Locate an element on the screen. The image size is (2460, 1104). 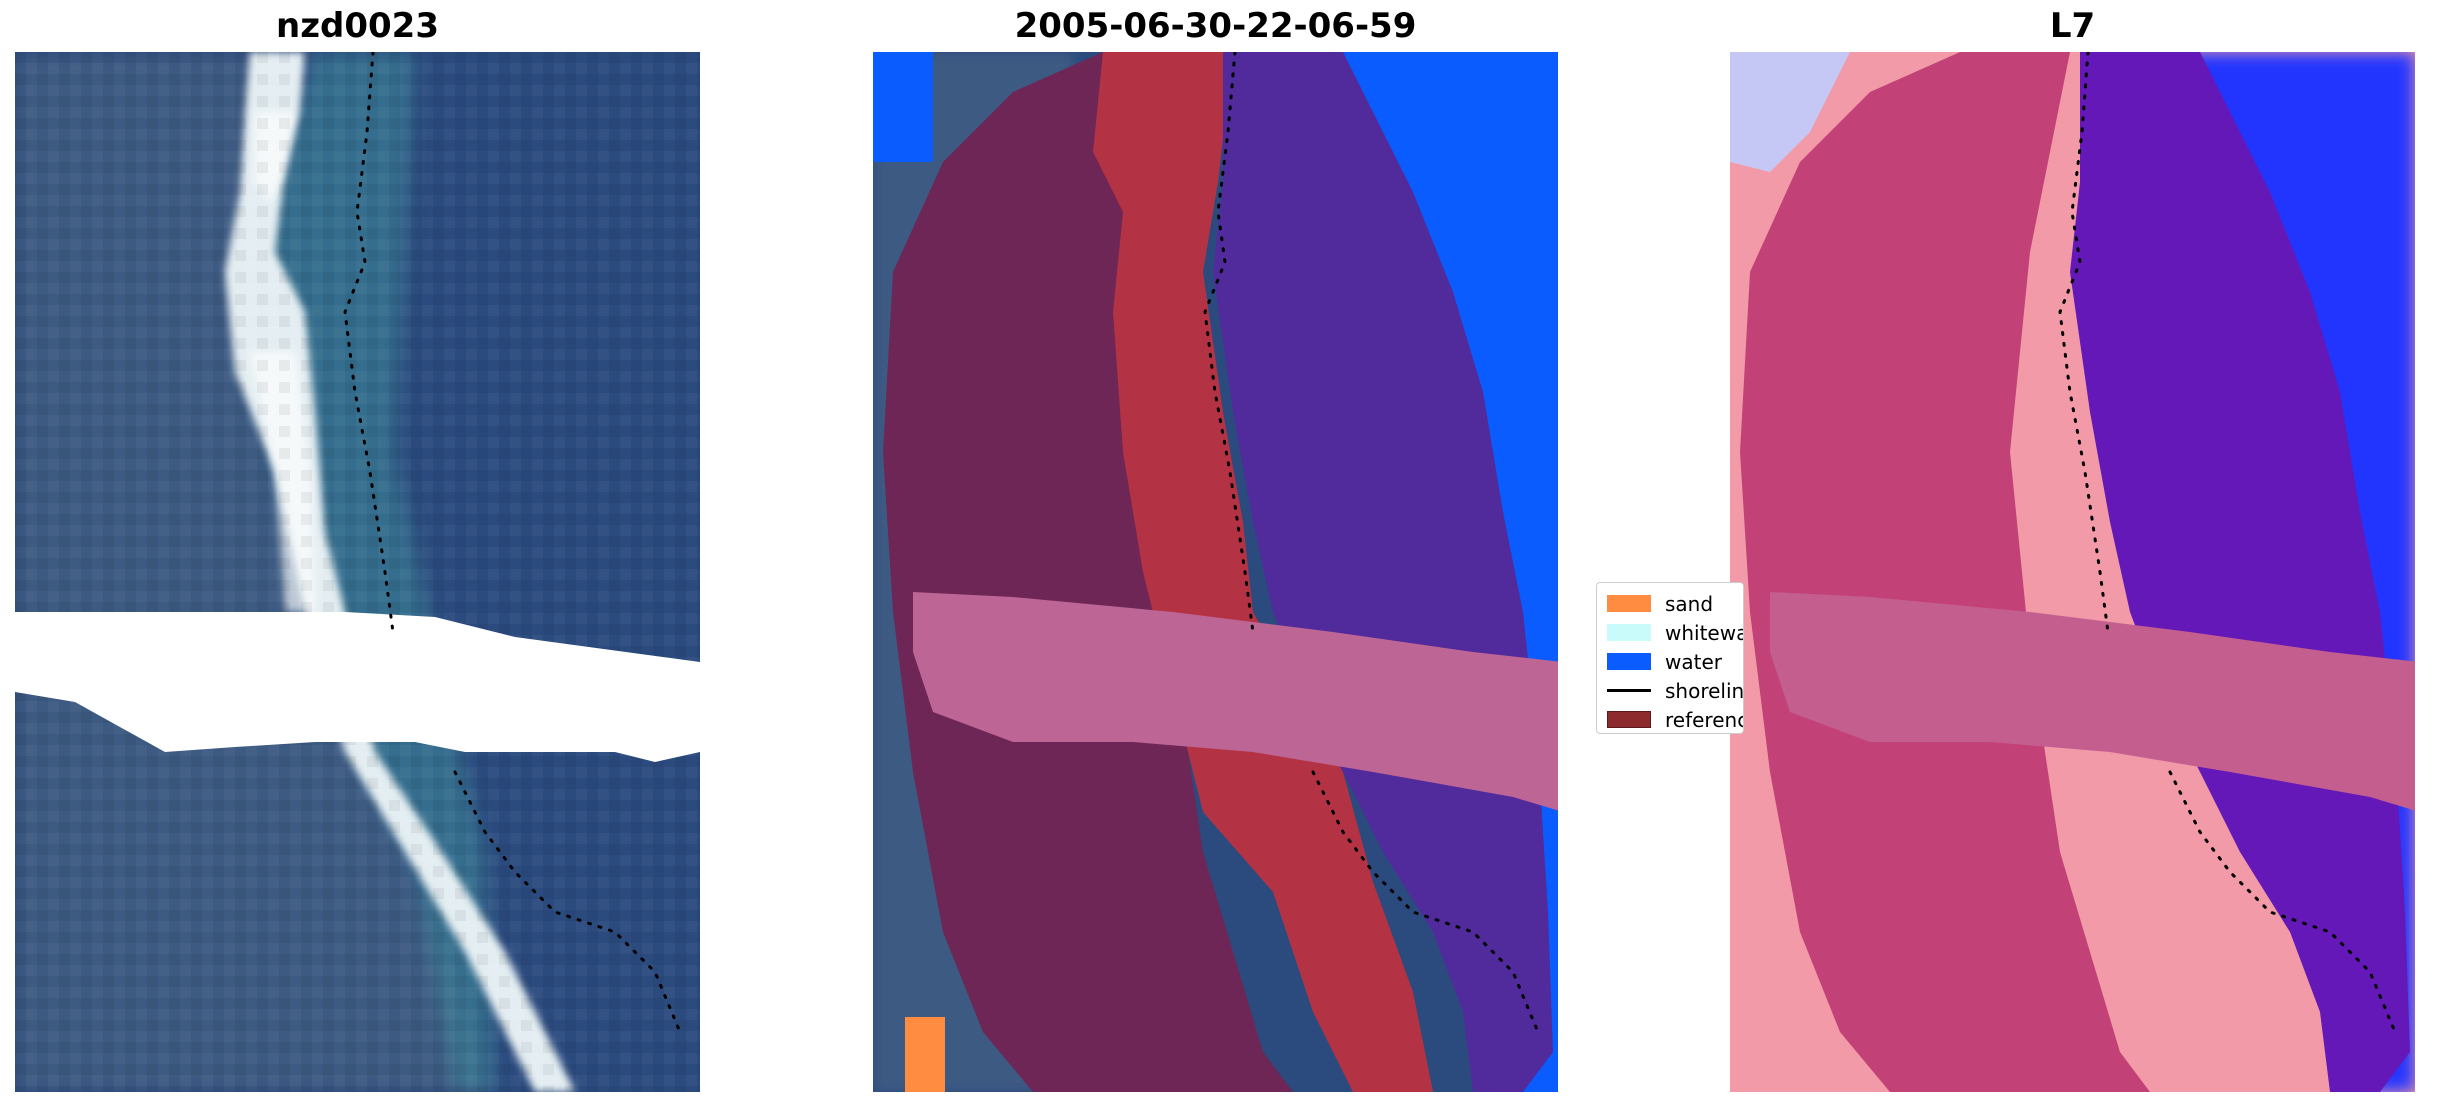
legend-swatch-whitewater is located at coordinates (1629, 632).